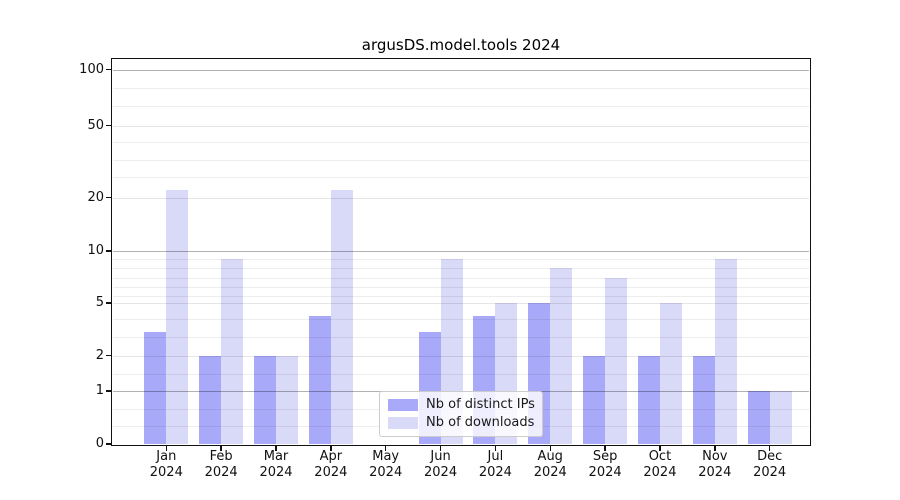 The width and height of the screenshot is (900, 500). What do you see at coordinates (331, 464) in the screenshot?
I see `x-tick-label-3: Apr 2024` at bounding box center [331, 464].